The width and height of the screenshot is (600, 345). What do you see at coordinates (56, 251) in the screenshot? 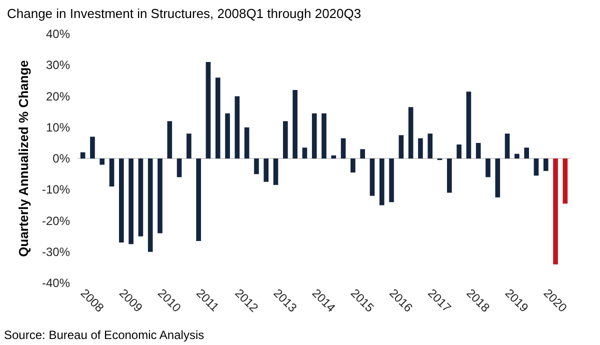
I see `y-tick-label: -30%` at bounding box center [56, 251].